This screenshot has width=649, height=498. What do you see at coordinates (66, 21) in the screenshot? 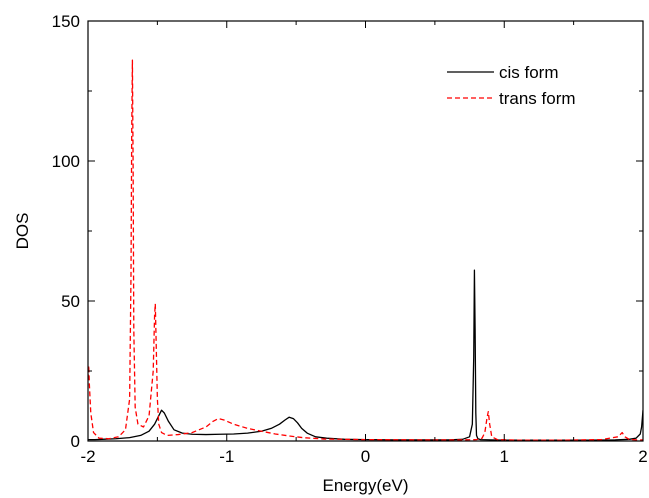
I see `y-tick-label: 150` at bounding box center [66, 21].